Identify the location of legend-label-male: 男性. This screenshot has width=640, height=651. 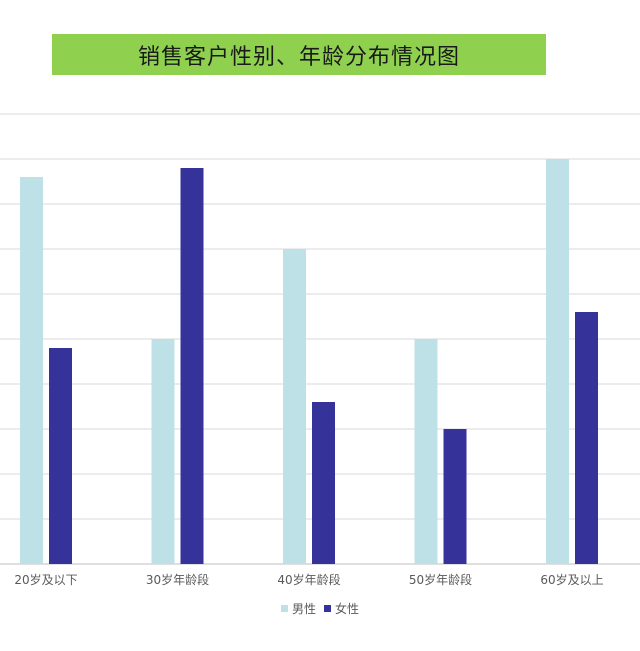
(303, 609).